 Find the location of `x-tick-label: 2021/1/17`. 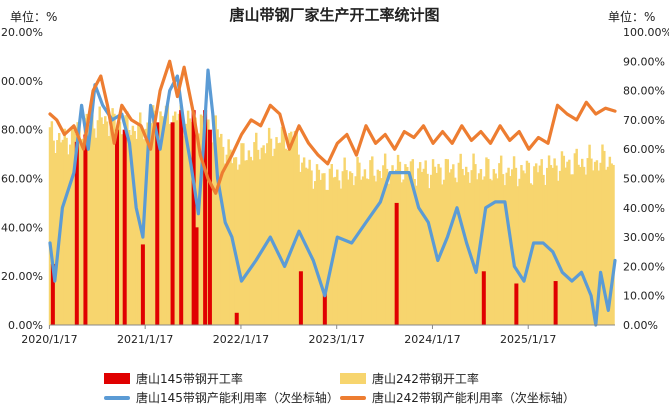

x-tick-label: 2021/1/17 is located at coordinates (145, 339).